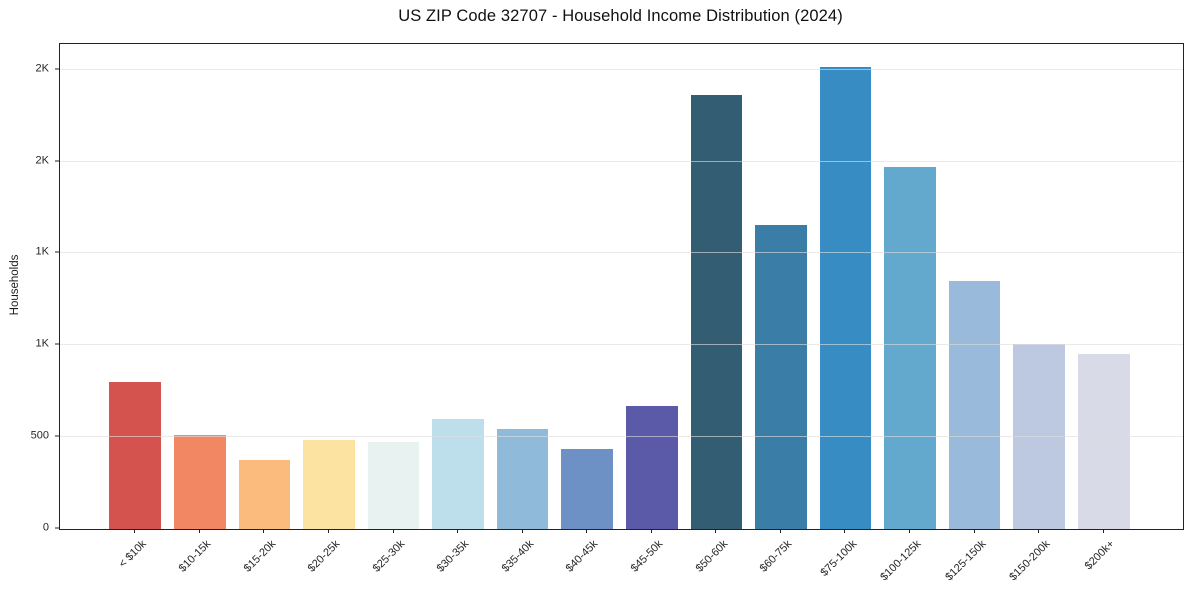  What do you see at coordinates (259, 556) in the screenshot?
I see `x-tick-label: $15-20k` at bounding box center [259, 556].